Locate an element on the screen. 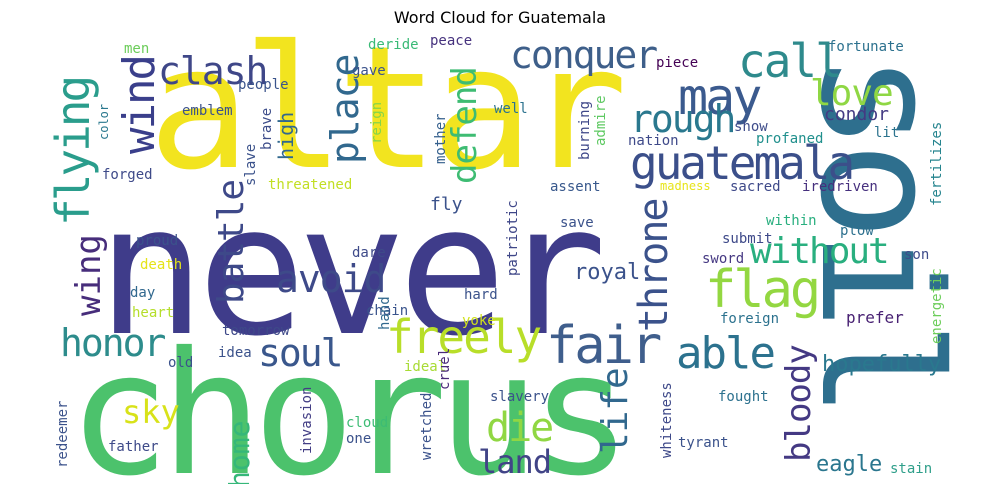 Image resolution: width=1000 pixels, height=500 pixels. word-condor: condor is located at coordinates (857, 114).